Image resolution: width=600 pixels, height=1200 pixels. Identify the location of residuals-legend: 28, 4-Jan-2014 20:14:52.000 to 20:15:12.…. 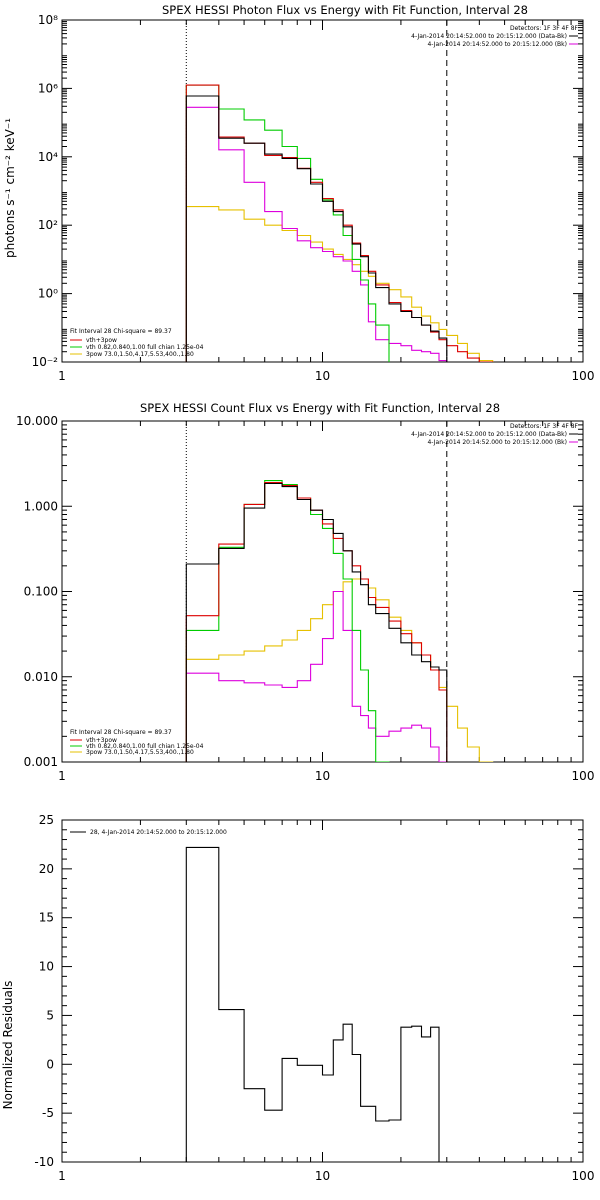
(148, 832).